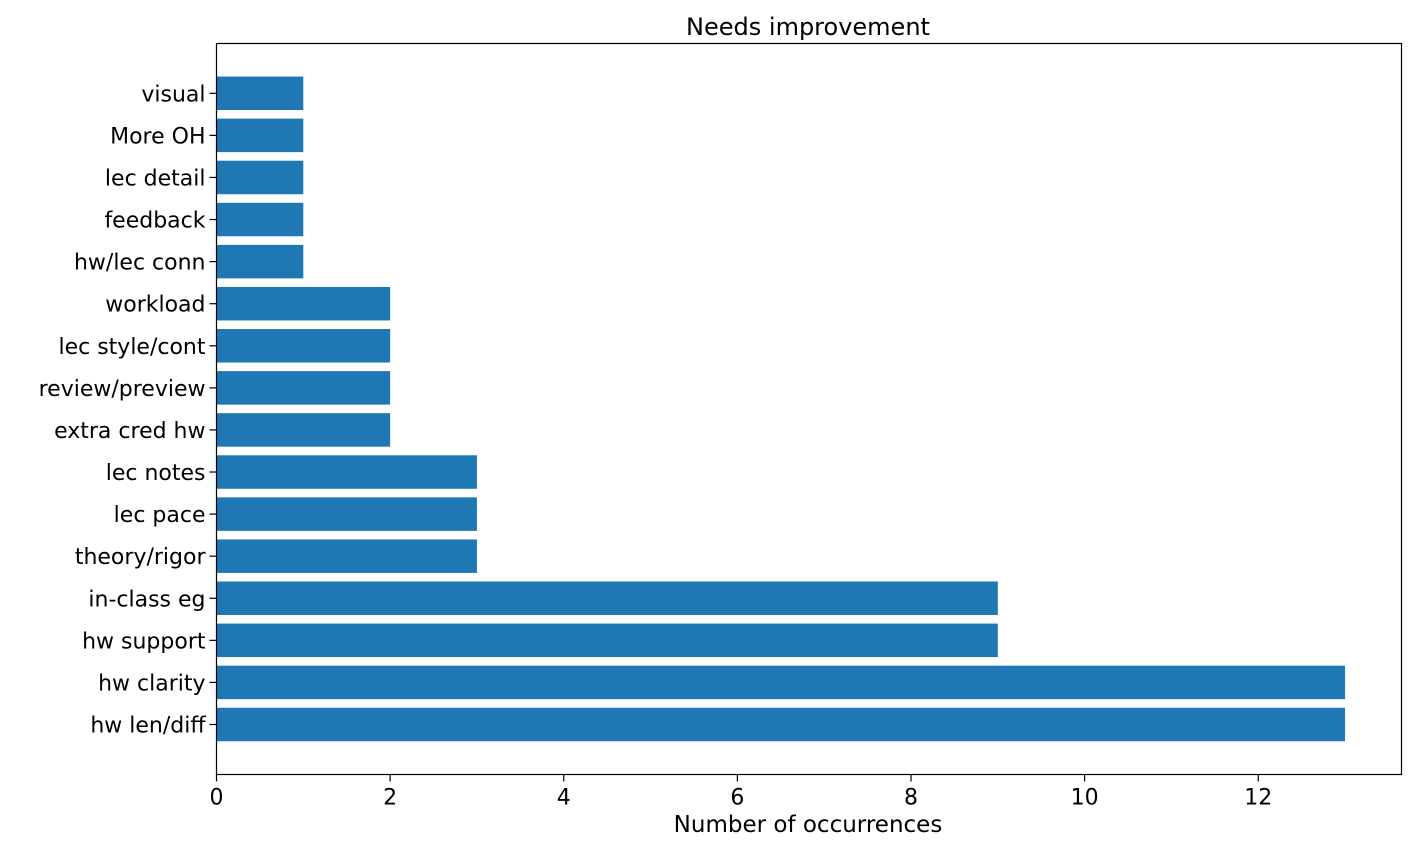 The width and height of the screenshot is (1415, 854). I want to click on x-tick-label: 10, so click(1085, 798).